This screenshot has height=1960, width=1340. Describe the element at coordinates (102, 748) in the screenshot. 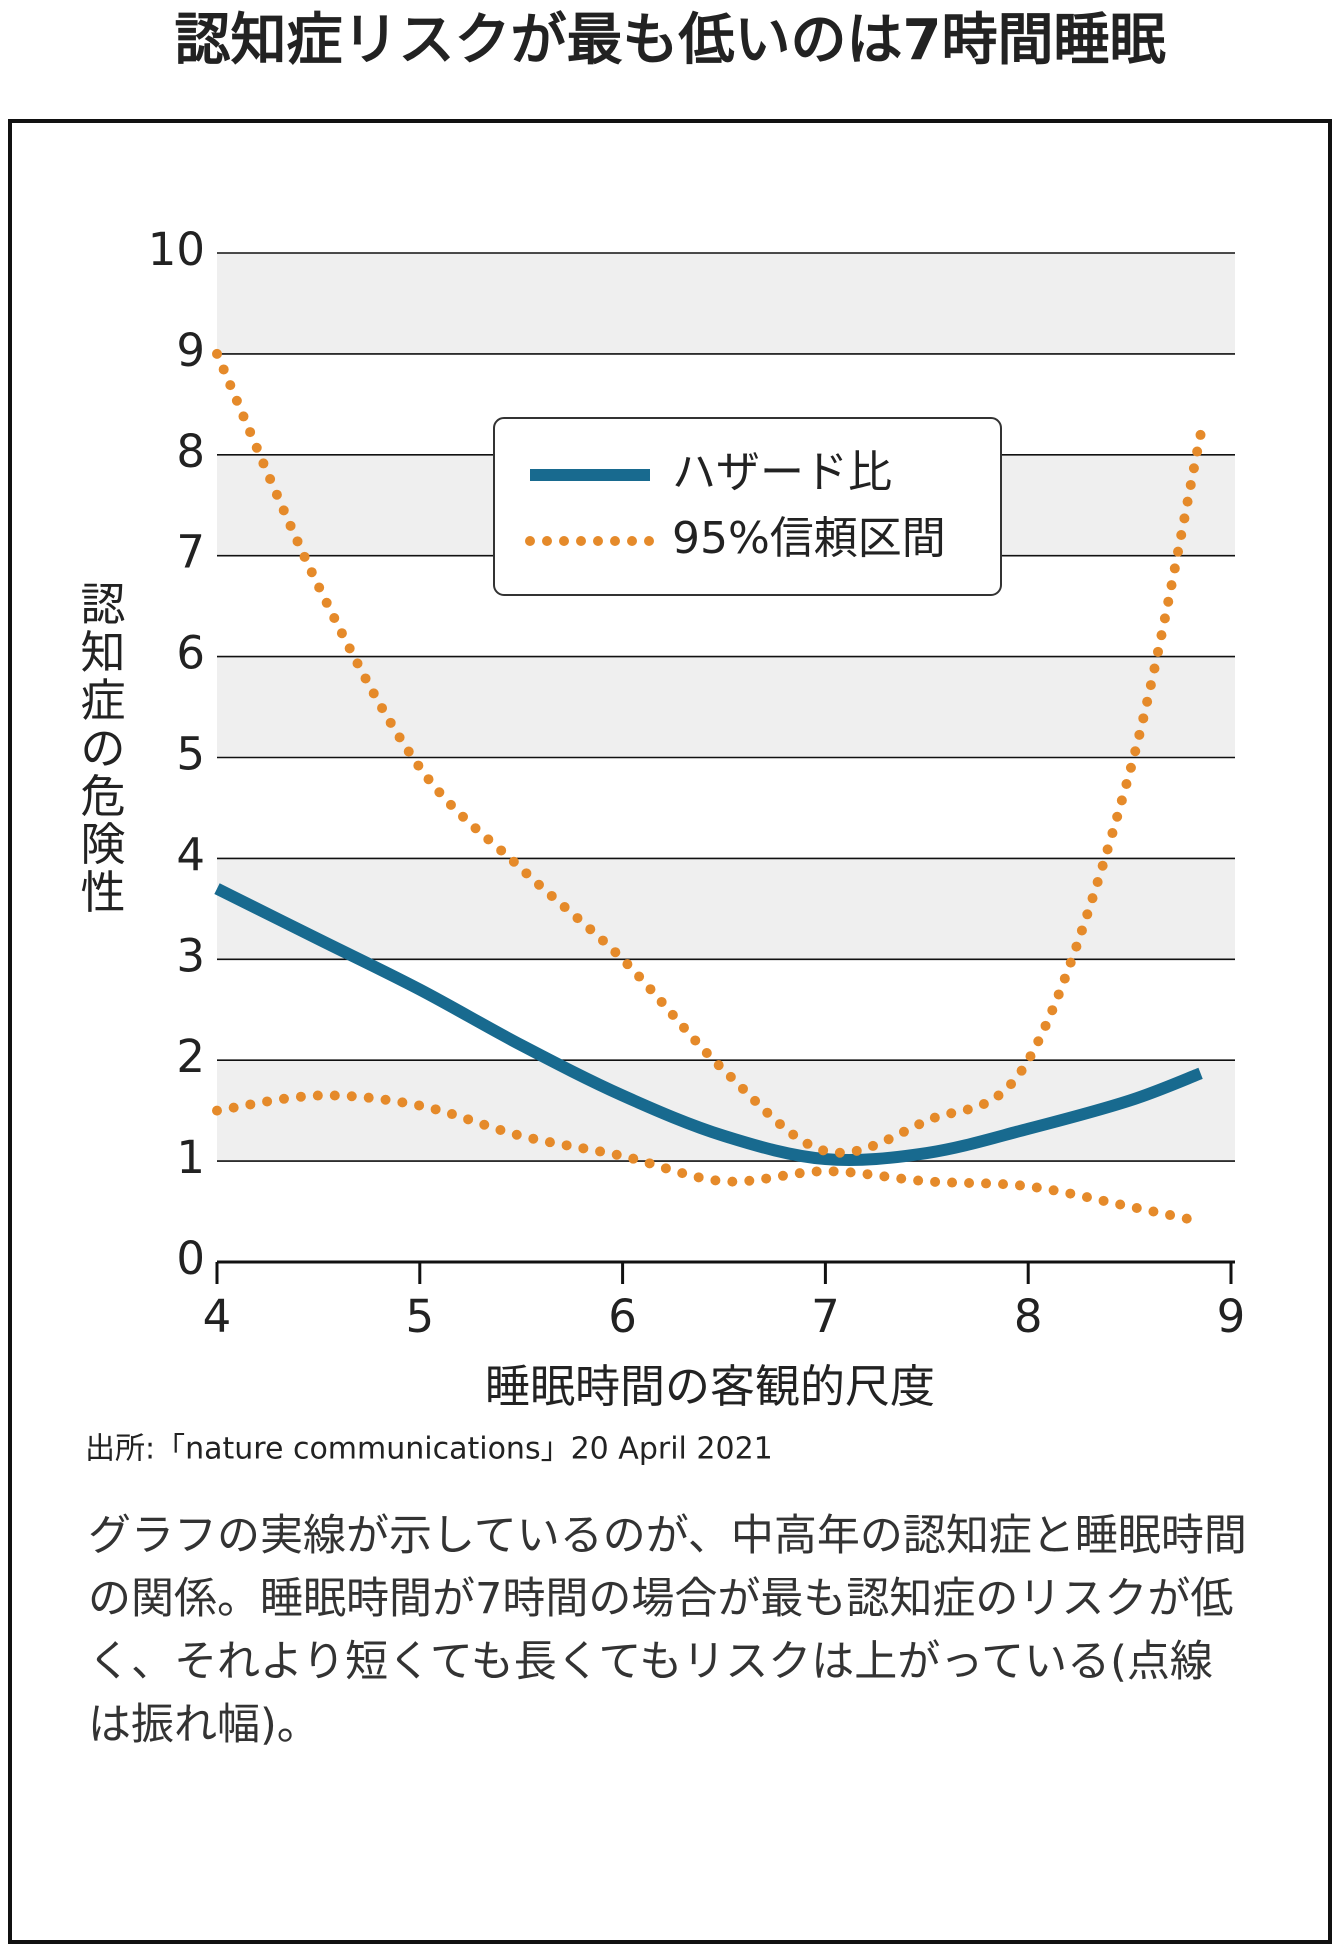

I see `y-axis-label: 認知症の危険性` at that location.